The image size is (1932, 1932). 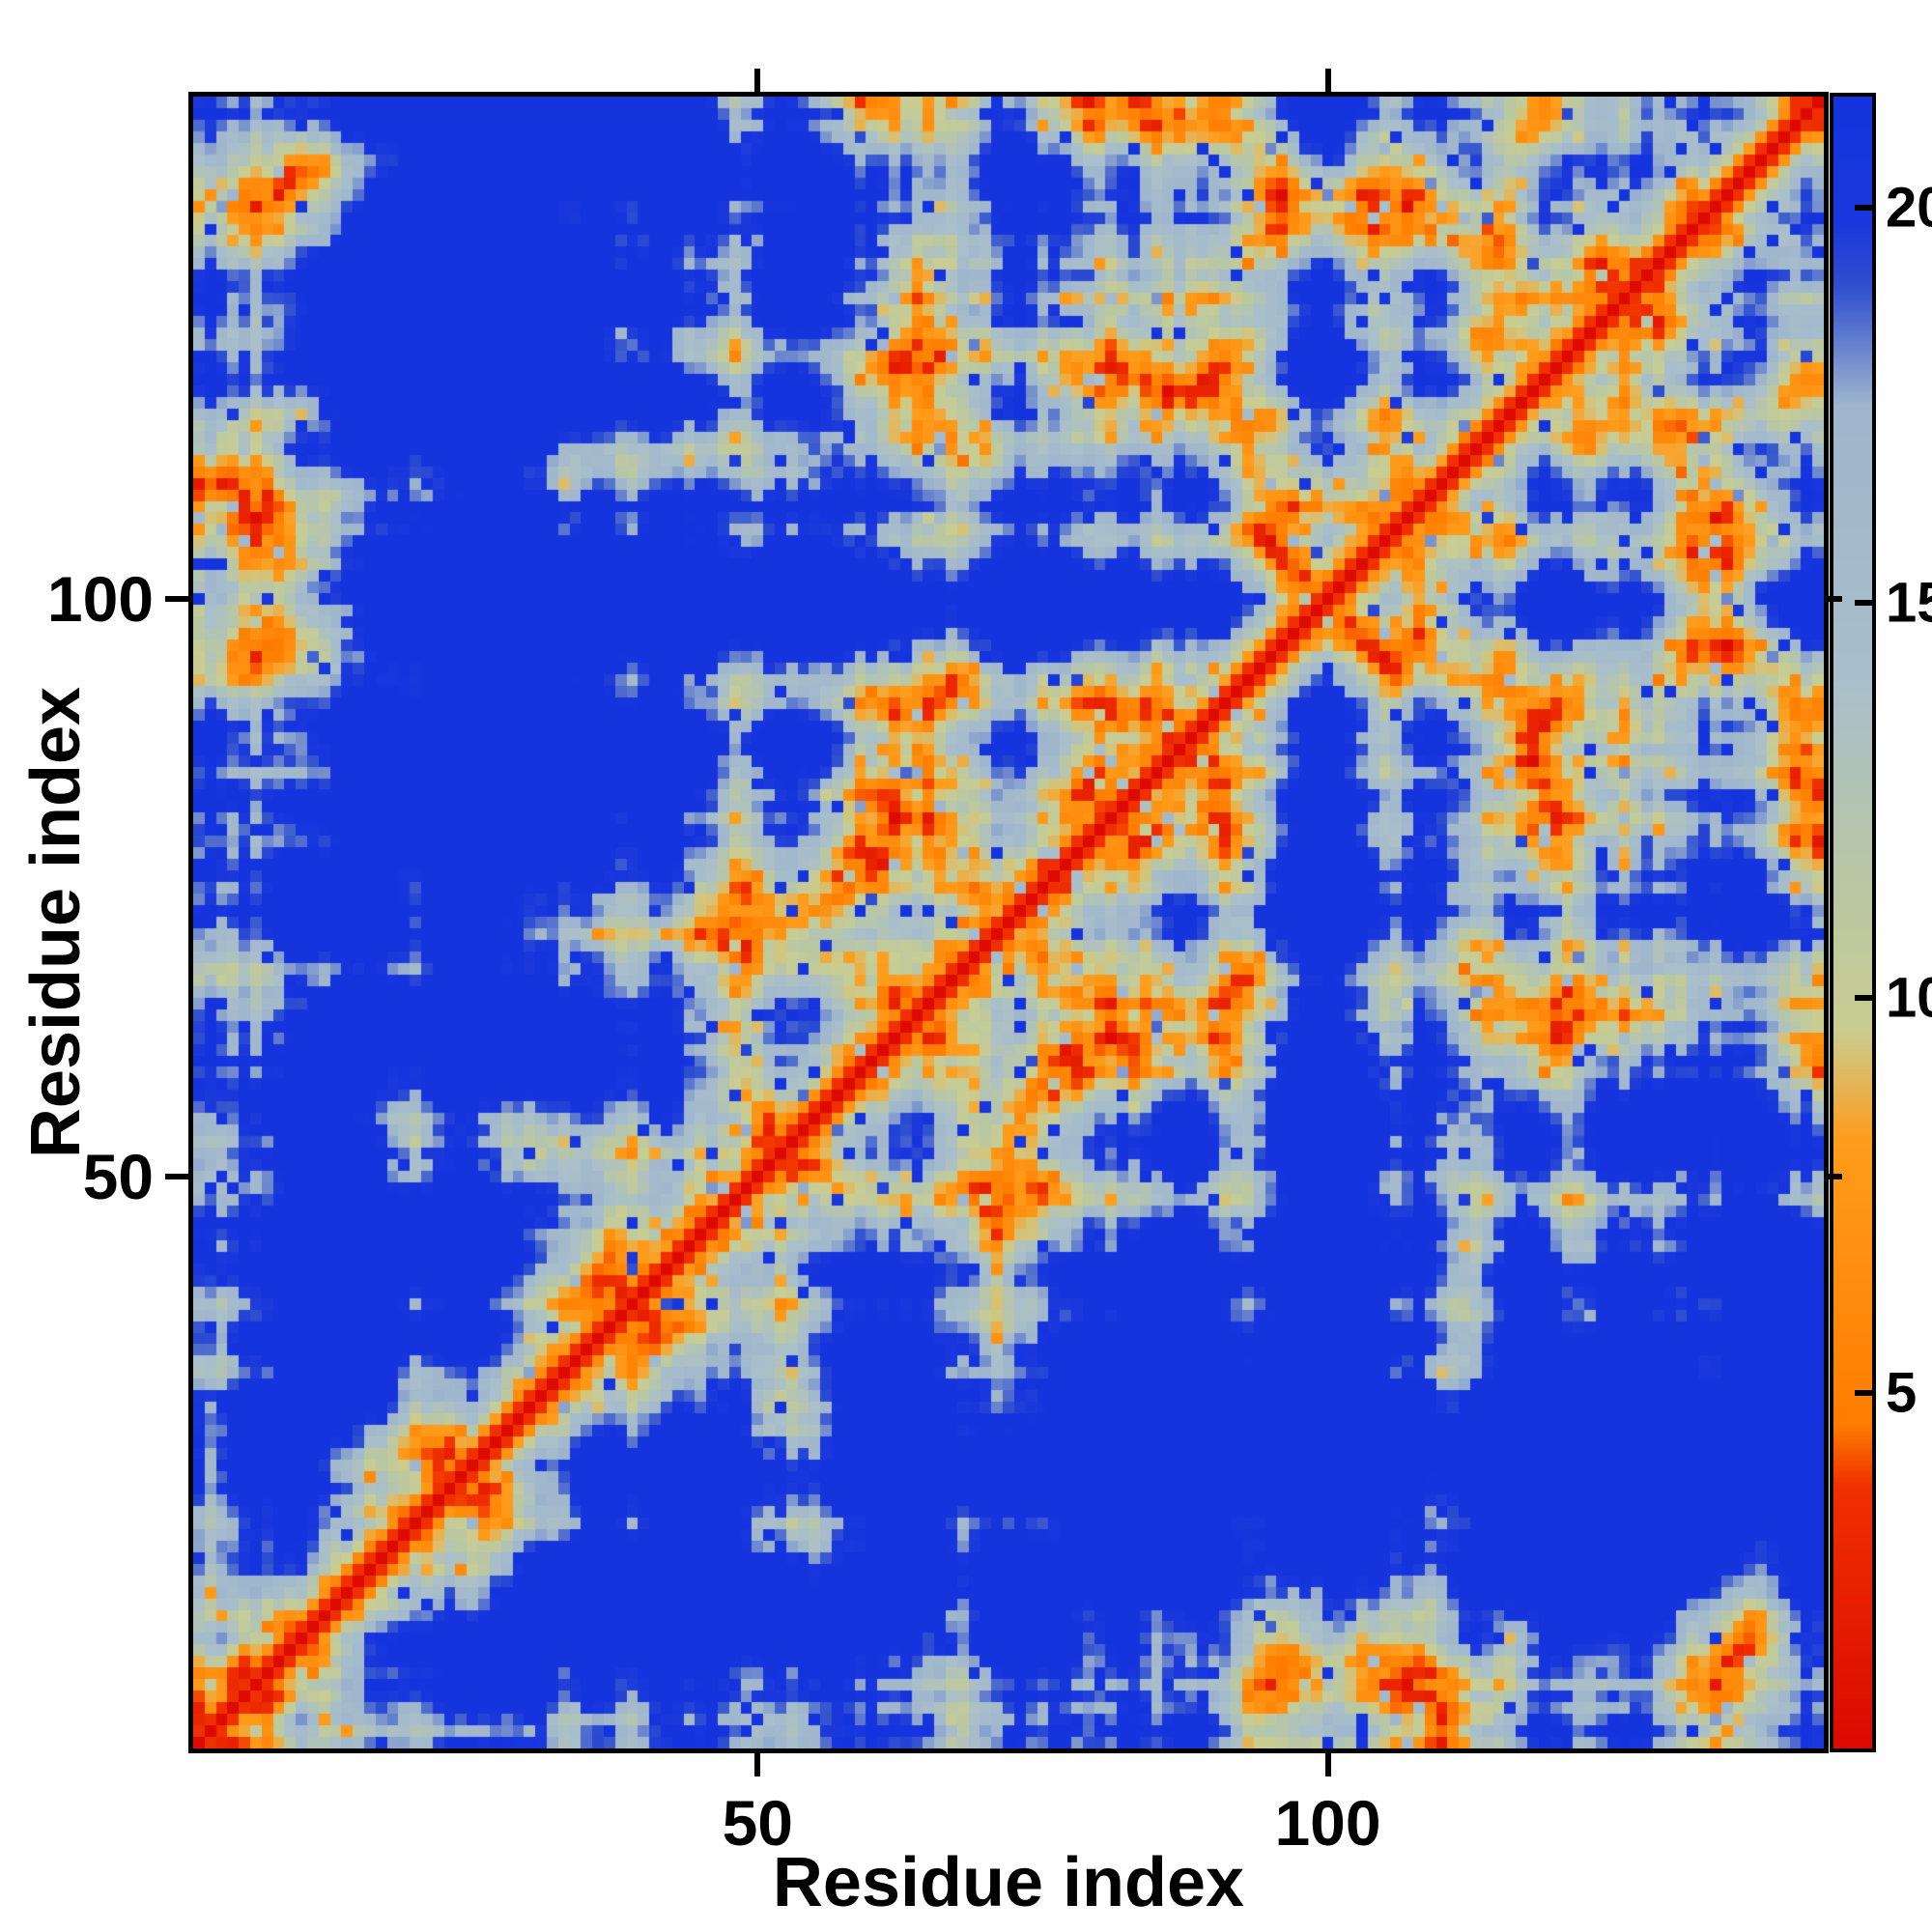 I want to click on colorbar-tick-label-5: 5, so click(x=1902, y=1393).